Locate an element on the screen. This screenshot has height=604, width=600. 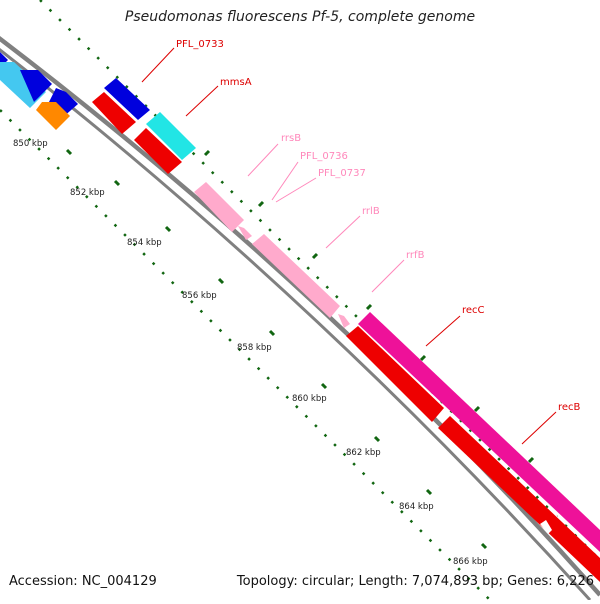
scale-label-854: 854 kbp is located at coordinates (144, 243).